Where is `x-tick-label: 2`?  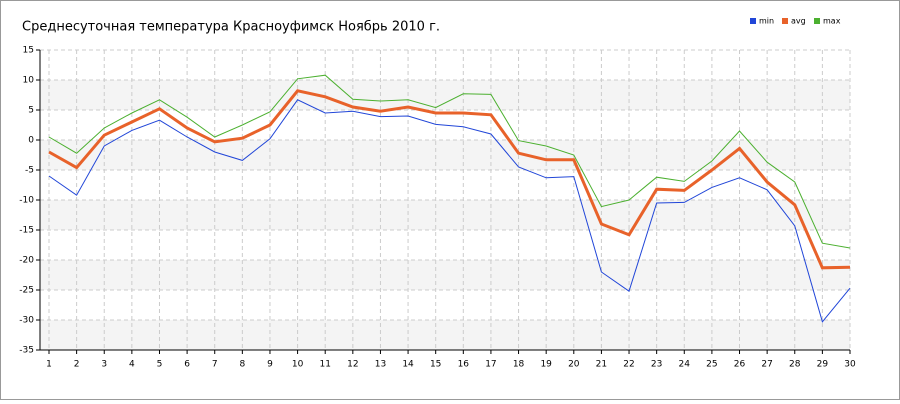 x-tick-label: 2 is located at coordinates (77, 365).